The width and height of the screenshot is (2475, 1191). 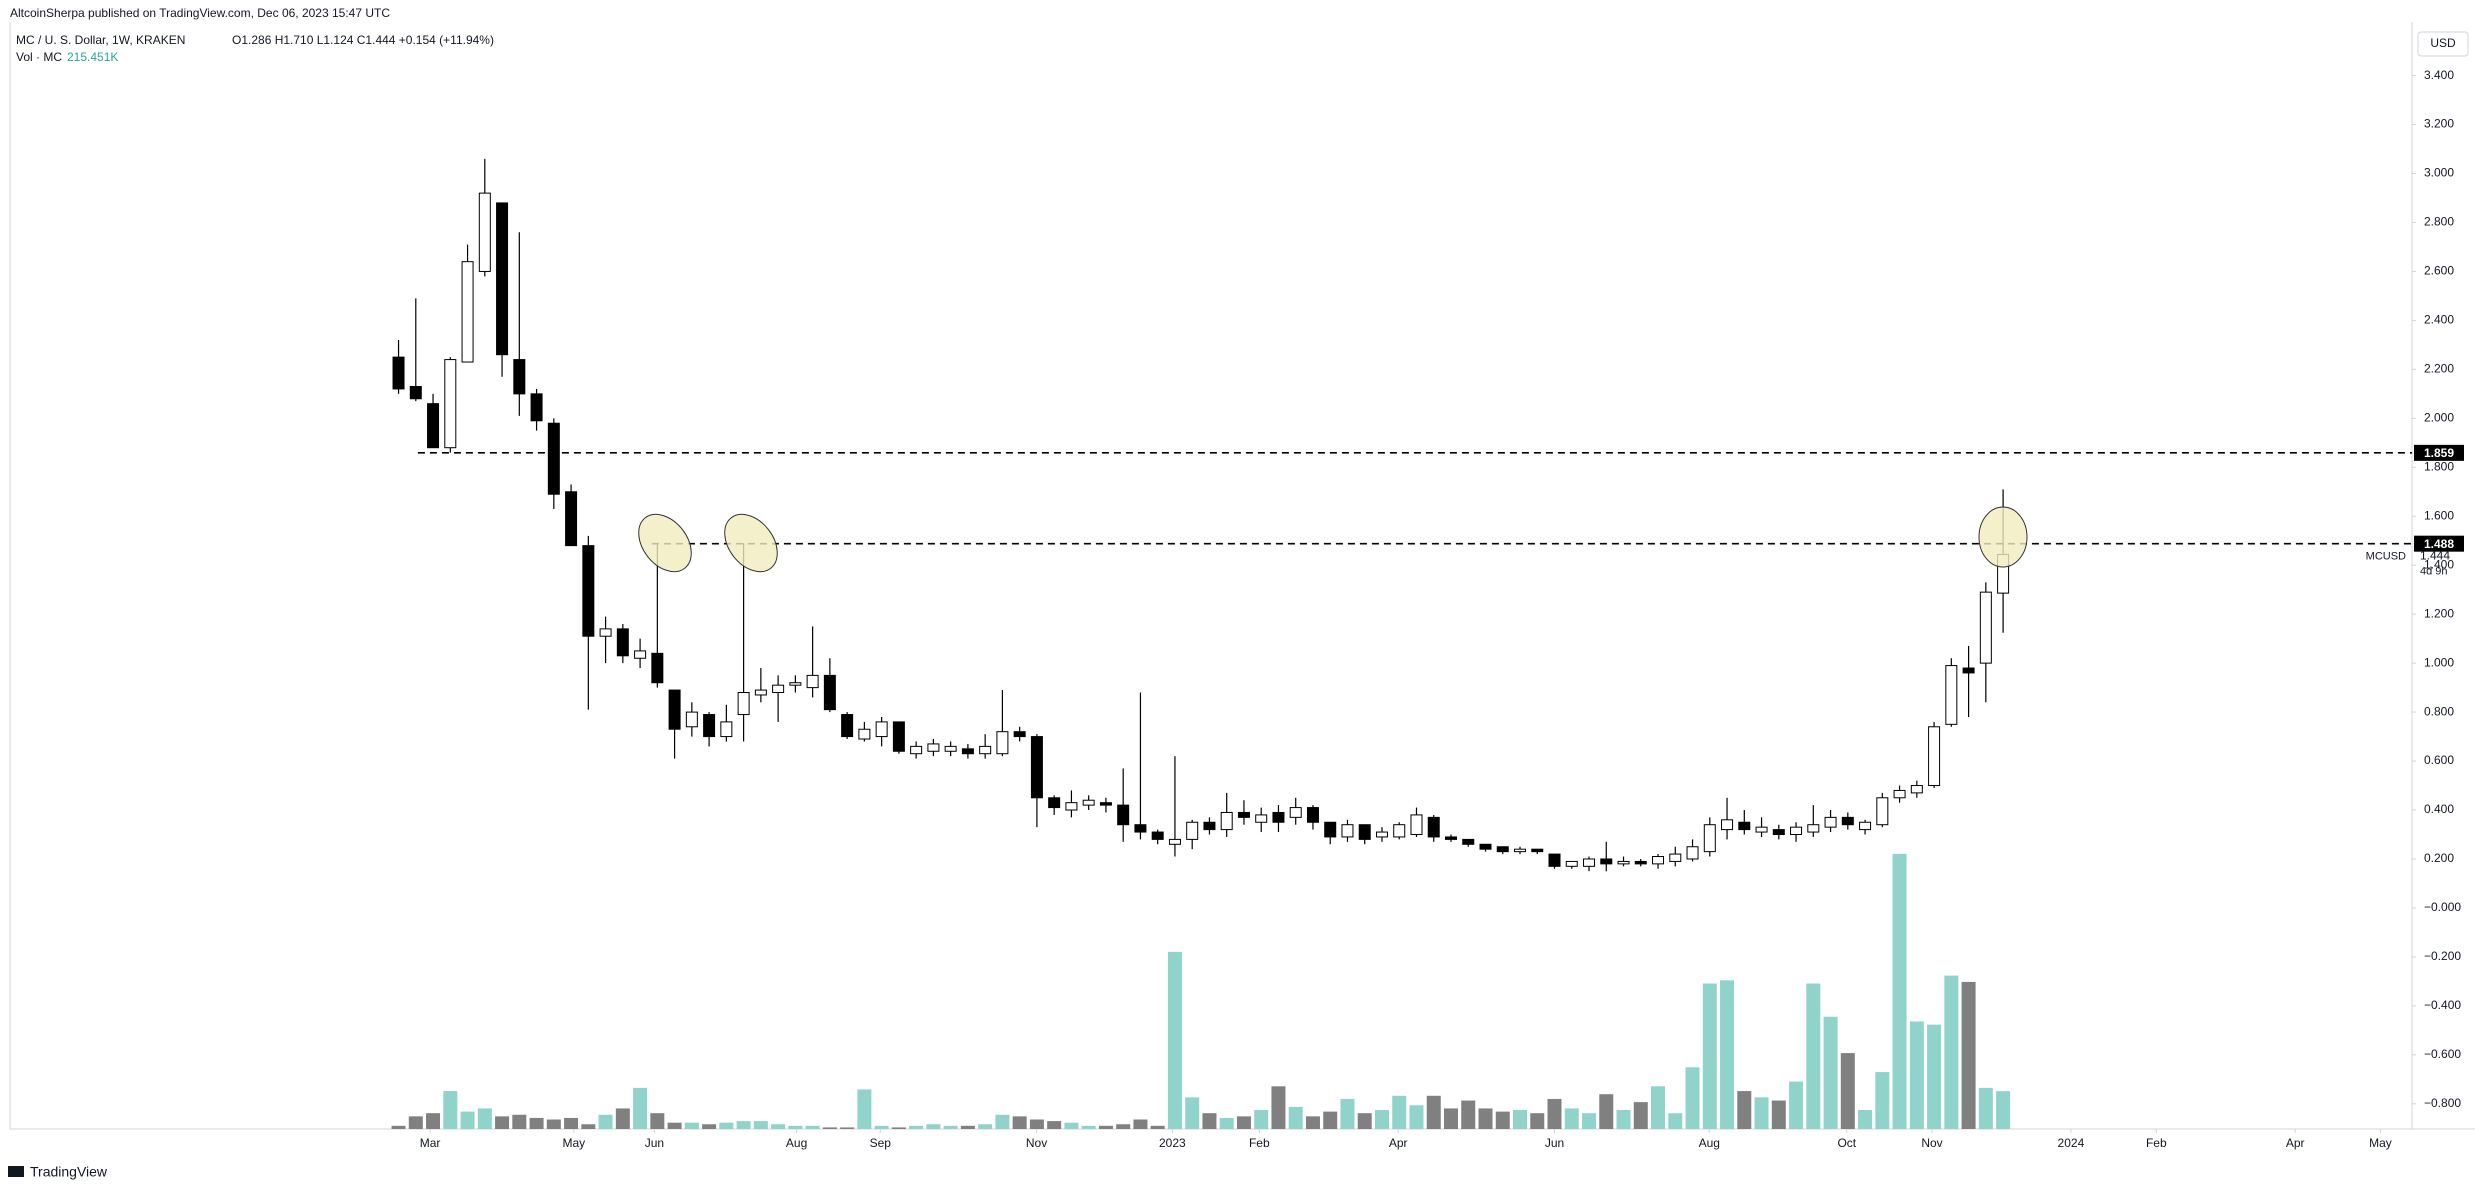 I want to click on highlight-ellipse, so click(x=665, y=543).